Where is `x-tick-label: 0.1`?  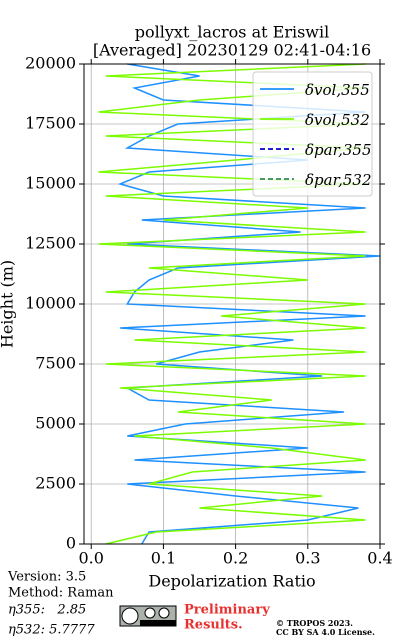
x-tick-label: 0.1 is located at coordinates (163, 558).